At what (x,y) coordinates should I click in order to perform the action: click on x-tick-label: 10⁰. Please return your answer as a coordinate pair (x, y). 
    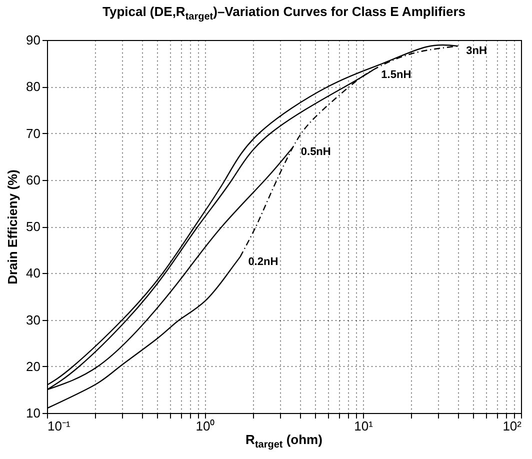
    Looking at the image, I should click on (206, 426).